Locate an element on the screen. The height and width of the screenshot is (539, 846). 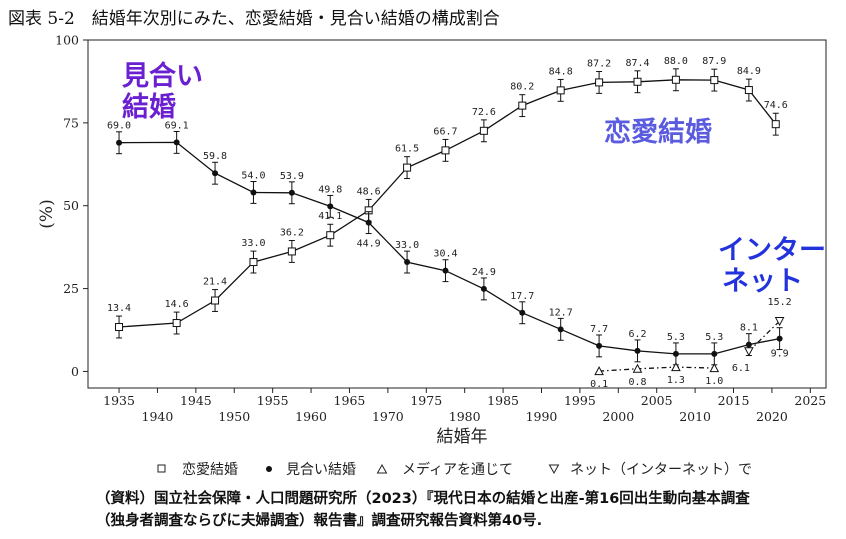
legend: 恋愛結婚 見合い結婚 メディアを通じて ネット（インターネット）で is located at coordinates (454, 469).